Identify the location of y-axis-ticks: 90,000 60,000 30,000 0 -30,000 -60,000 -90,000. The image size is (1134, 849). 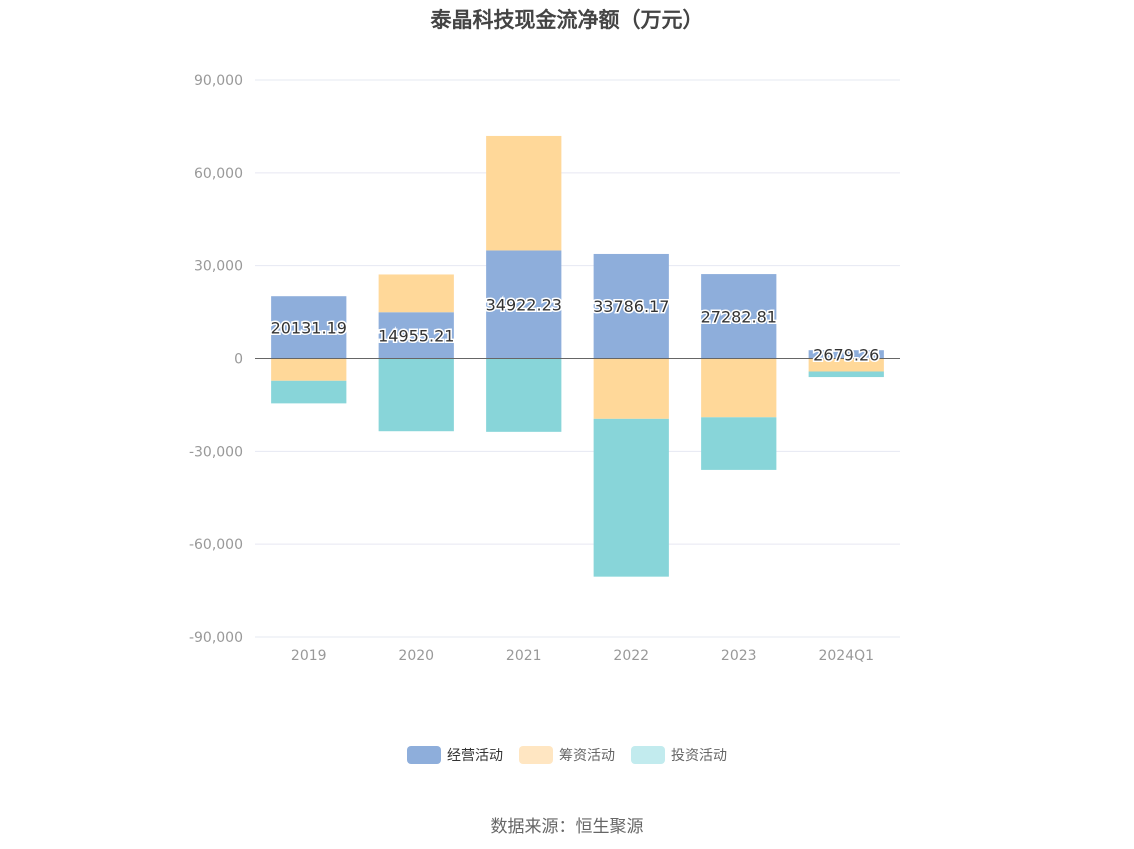
(216, 359).